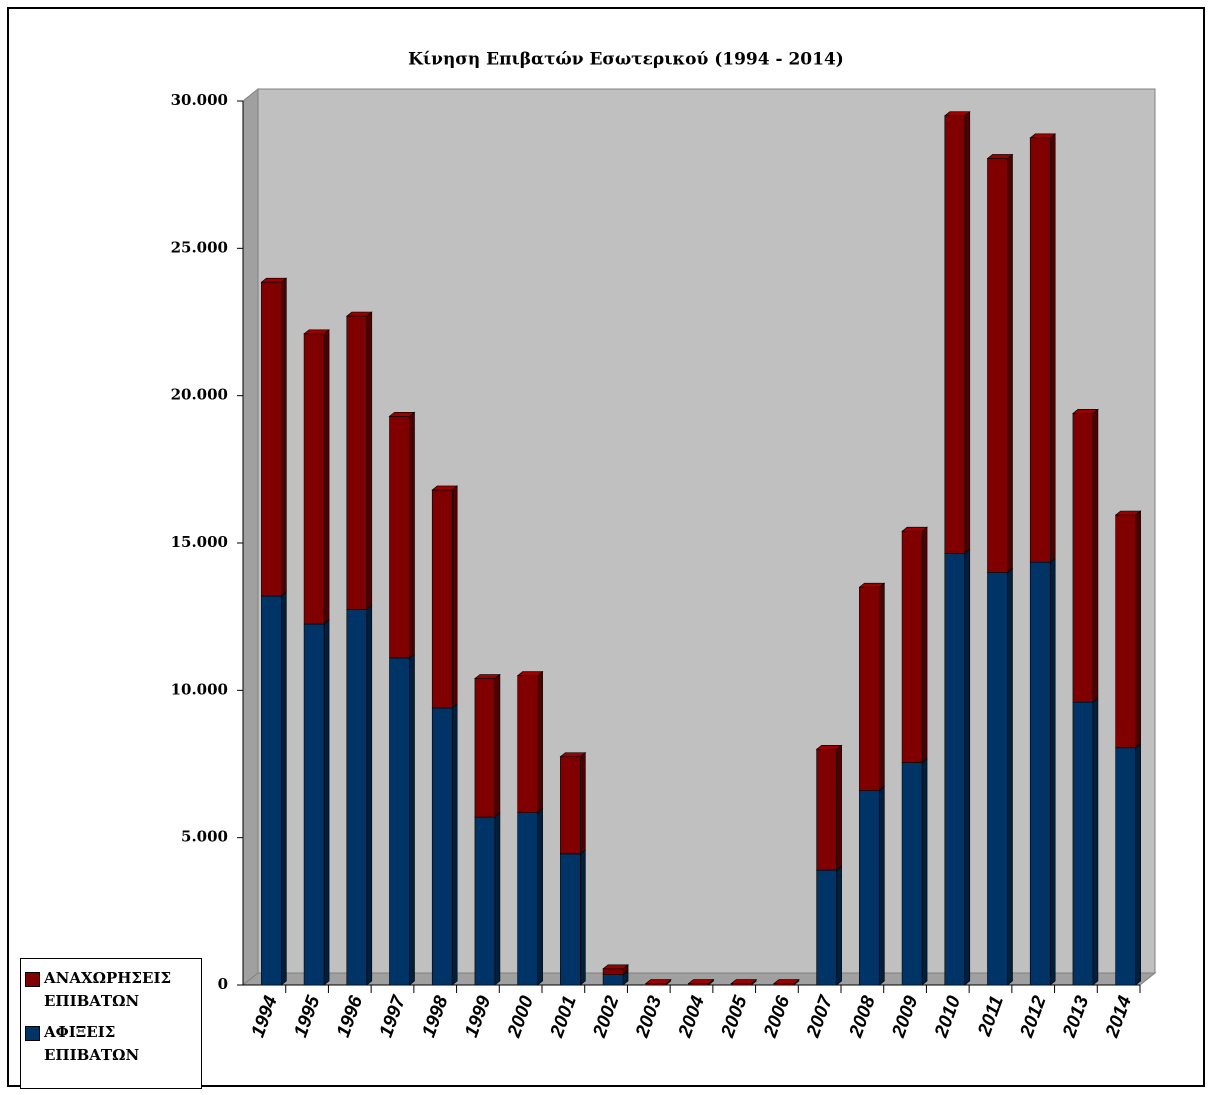 This screenshot has height=1095, width=1213. Describe the element at coordinates (991, 1016) in the screenshot. I see `x-tick-label: 2011` at that location.